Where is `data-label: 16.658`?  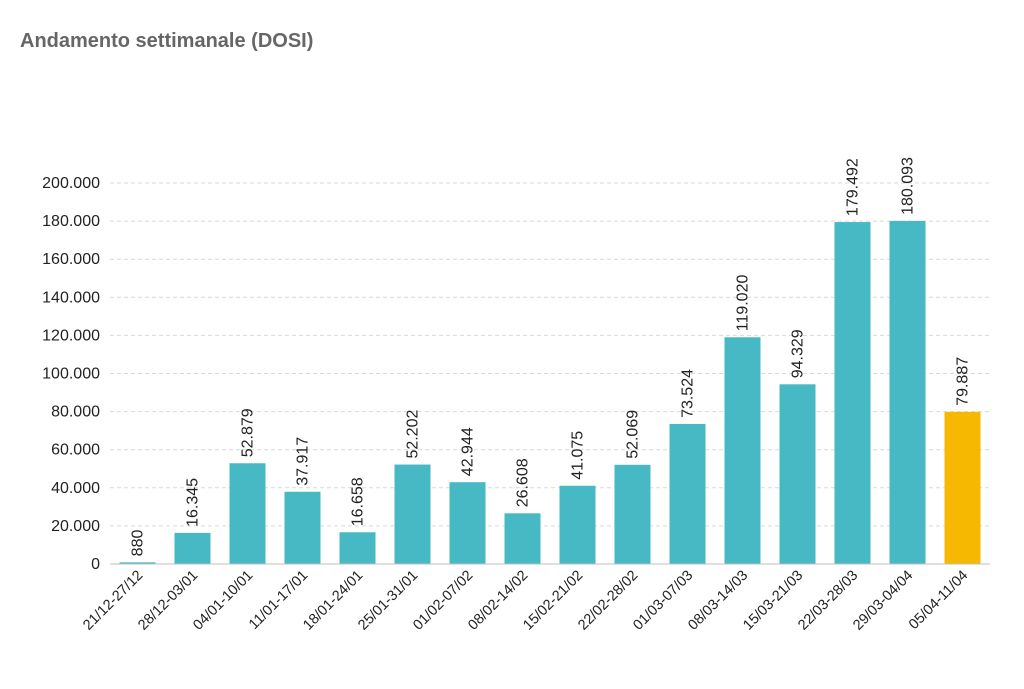
data-label: 16.658 is located at coordinates (358, 501).